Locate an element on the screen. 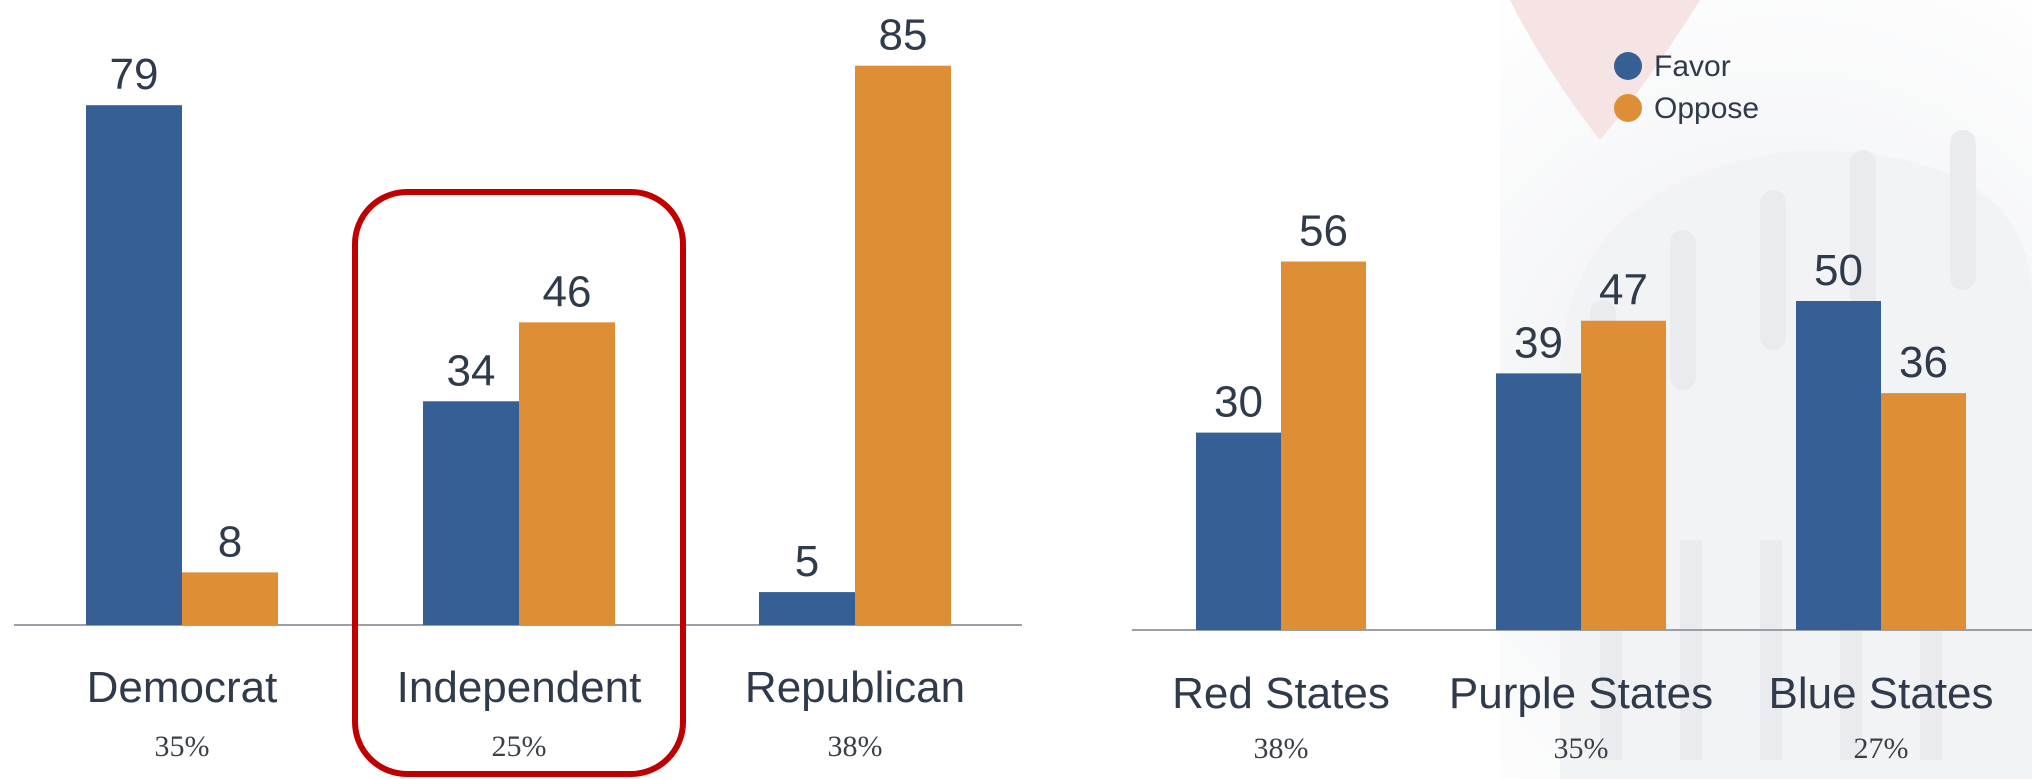  highlight-box-independent is located at coordinates (519, 483).